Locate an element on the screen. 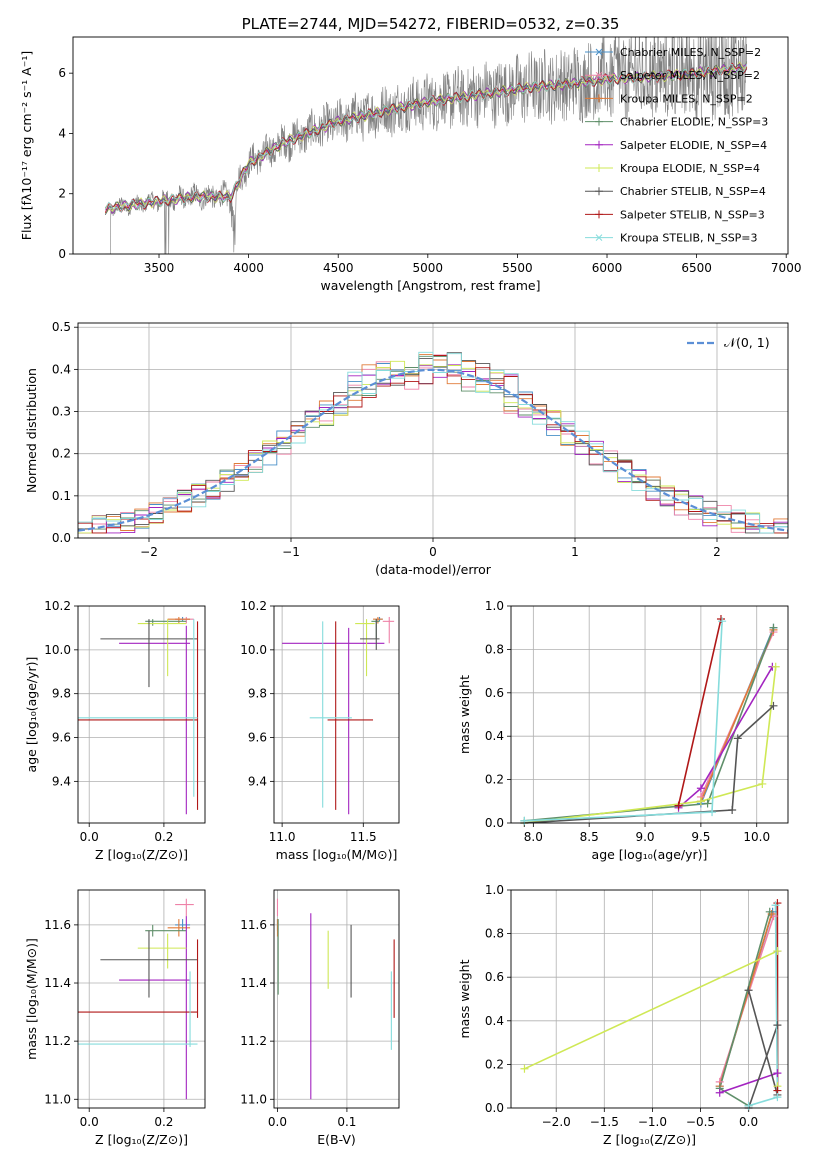 The image size is (819, 1174). x-tick-label: 9.0 is located at coordinates (644, 837).